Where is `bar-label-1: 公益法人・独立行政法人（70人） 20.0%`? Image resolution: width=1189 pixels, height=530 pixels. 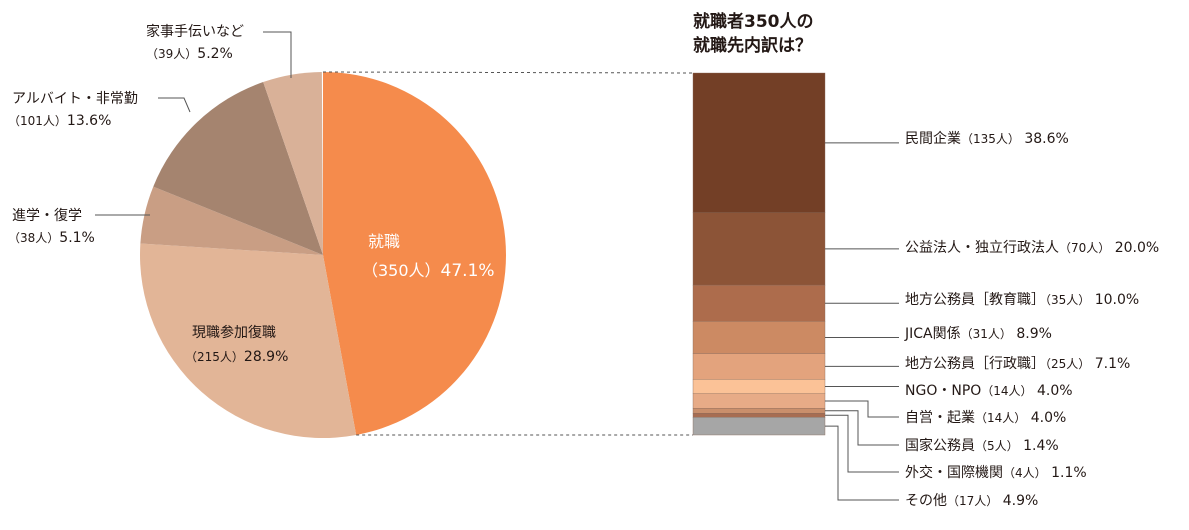 bar-label-1: 公益法人・独立行政法人（70人） 20.0% is located at coordinates (1032, 248).